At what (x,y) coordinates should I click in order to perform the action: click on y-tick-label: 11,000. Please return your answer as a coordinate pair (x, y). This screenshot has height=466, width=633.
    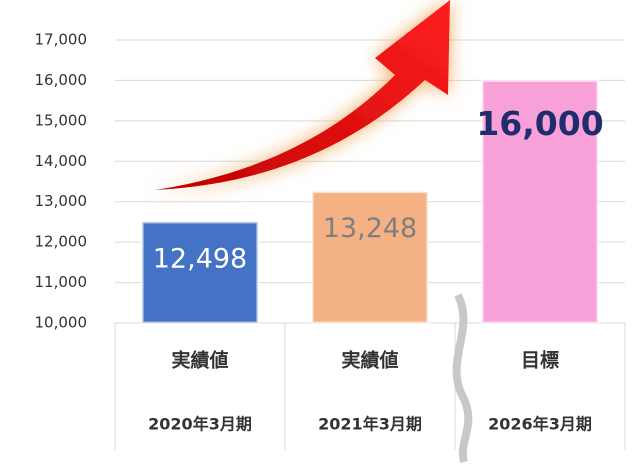
    Looking at the image, I should click on (61, 282).